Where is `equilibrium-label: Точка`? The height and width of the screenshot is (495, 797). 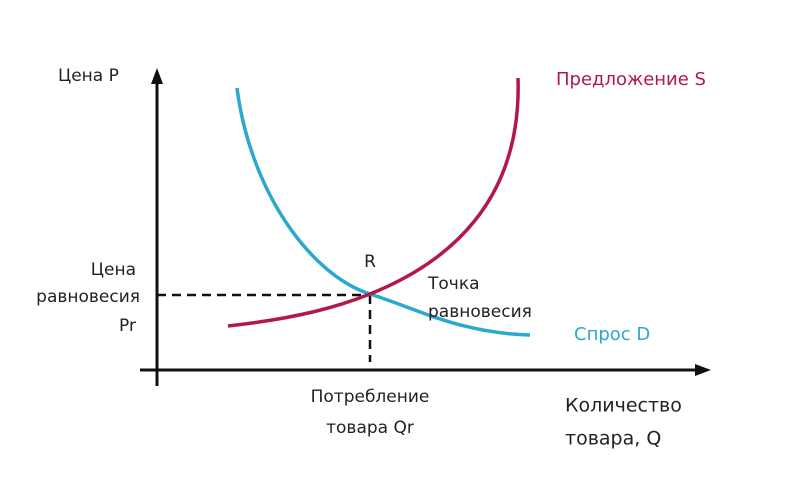
equilibrium-label: Точка is located at coordinates (453, 284).